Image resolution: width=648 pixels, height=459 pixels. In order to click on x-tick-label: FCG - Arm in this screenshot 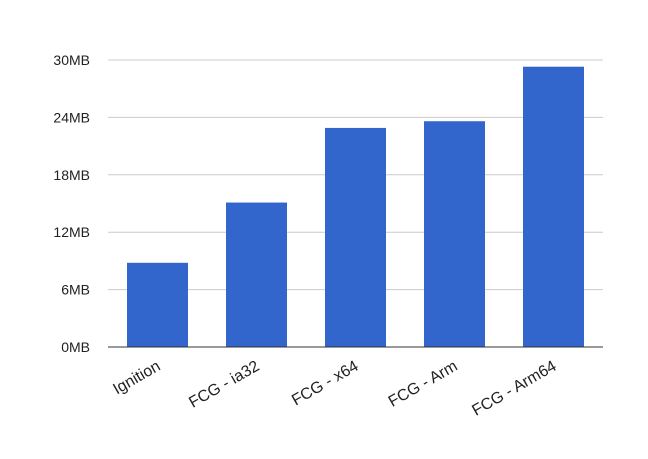, I will do `click(423, 384)`.